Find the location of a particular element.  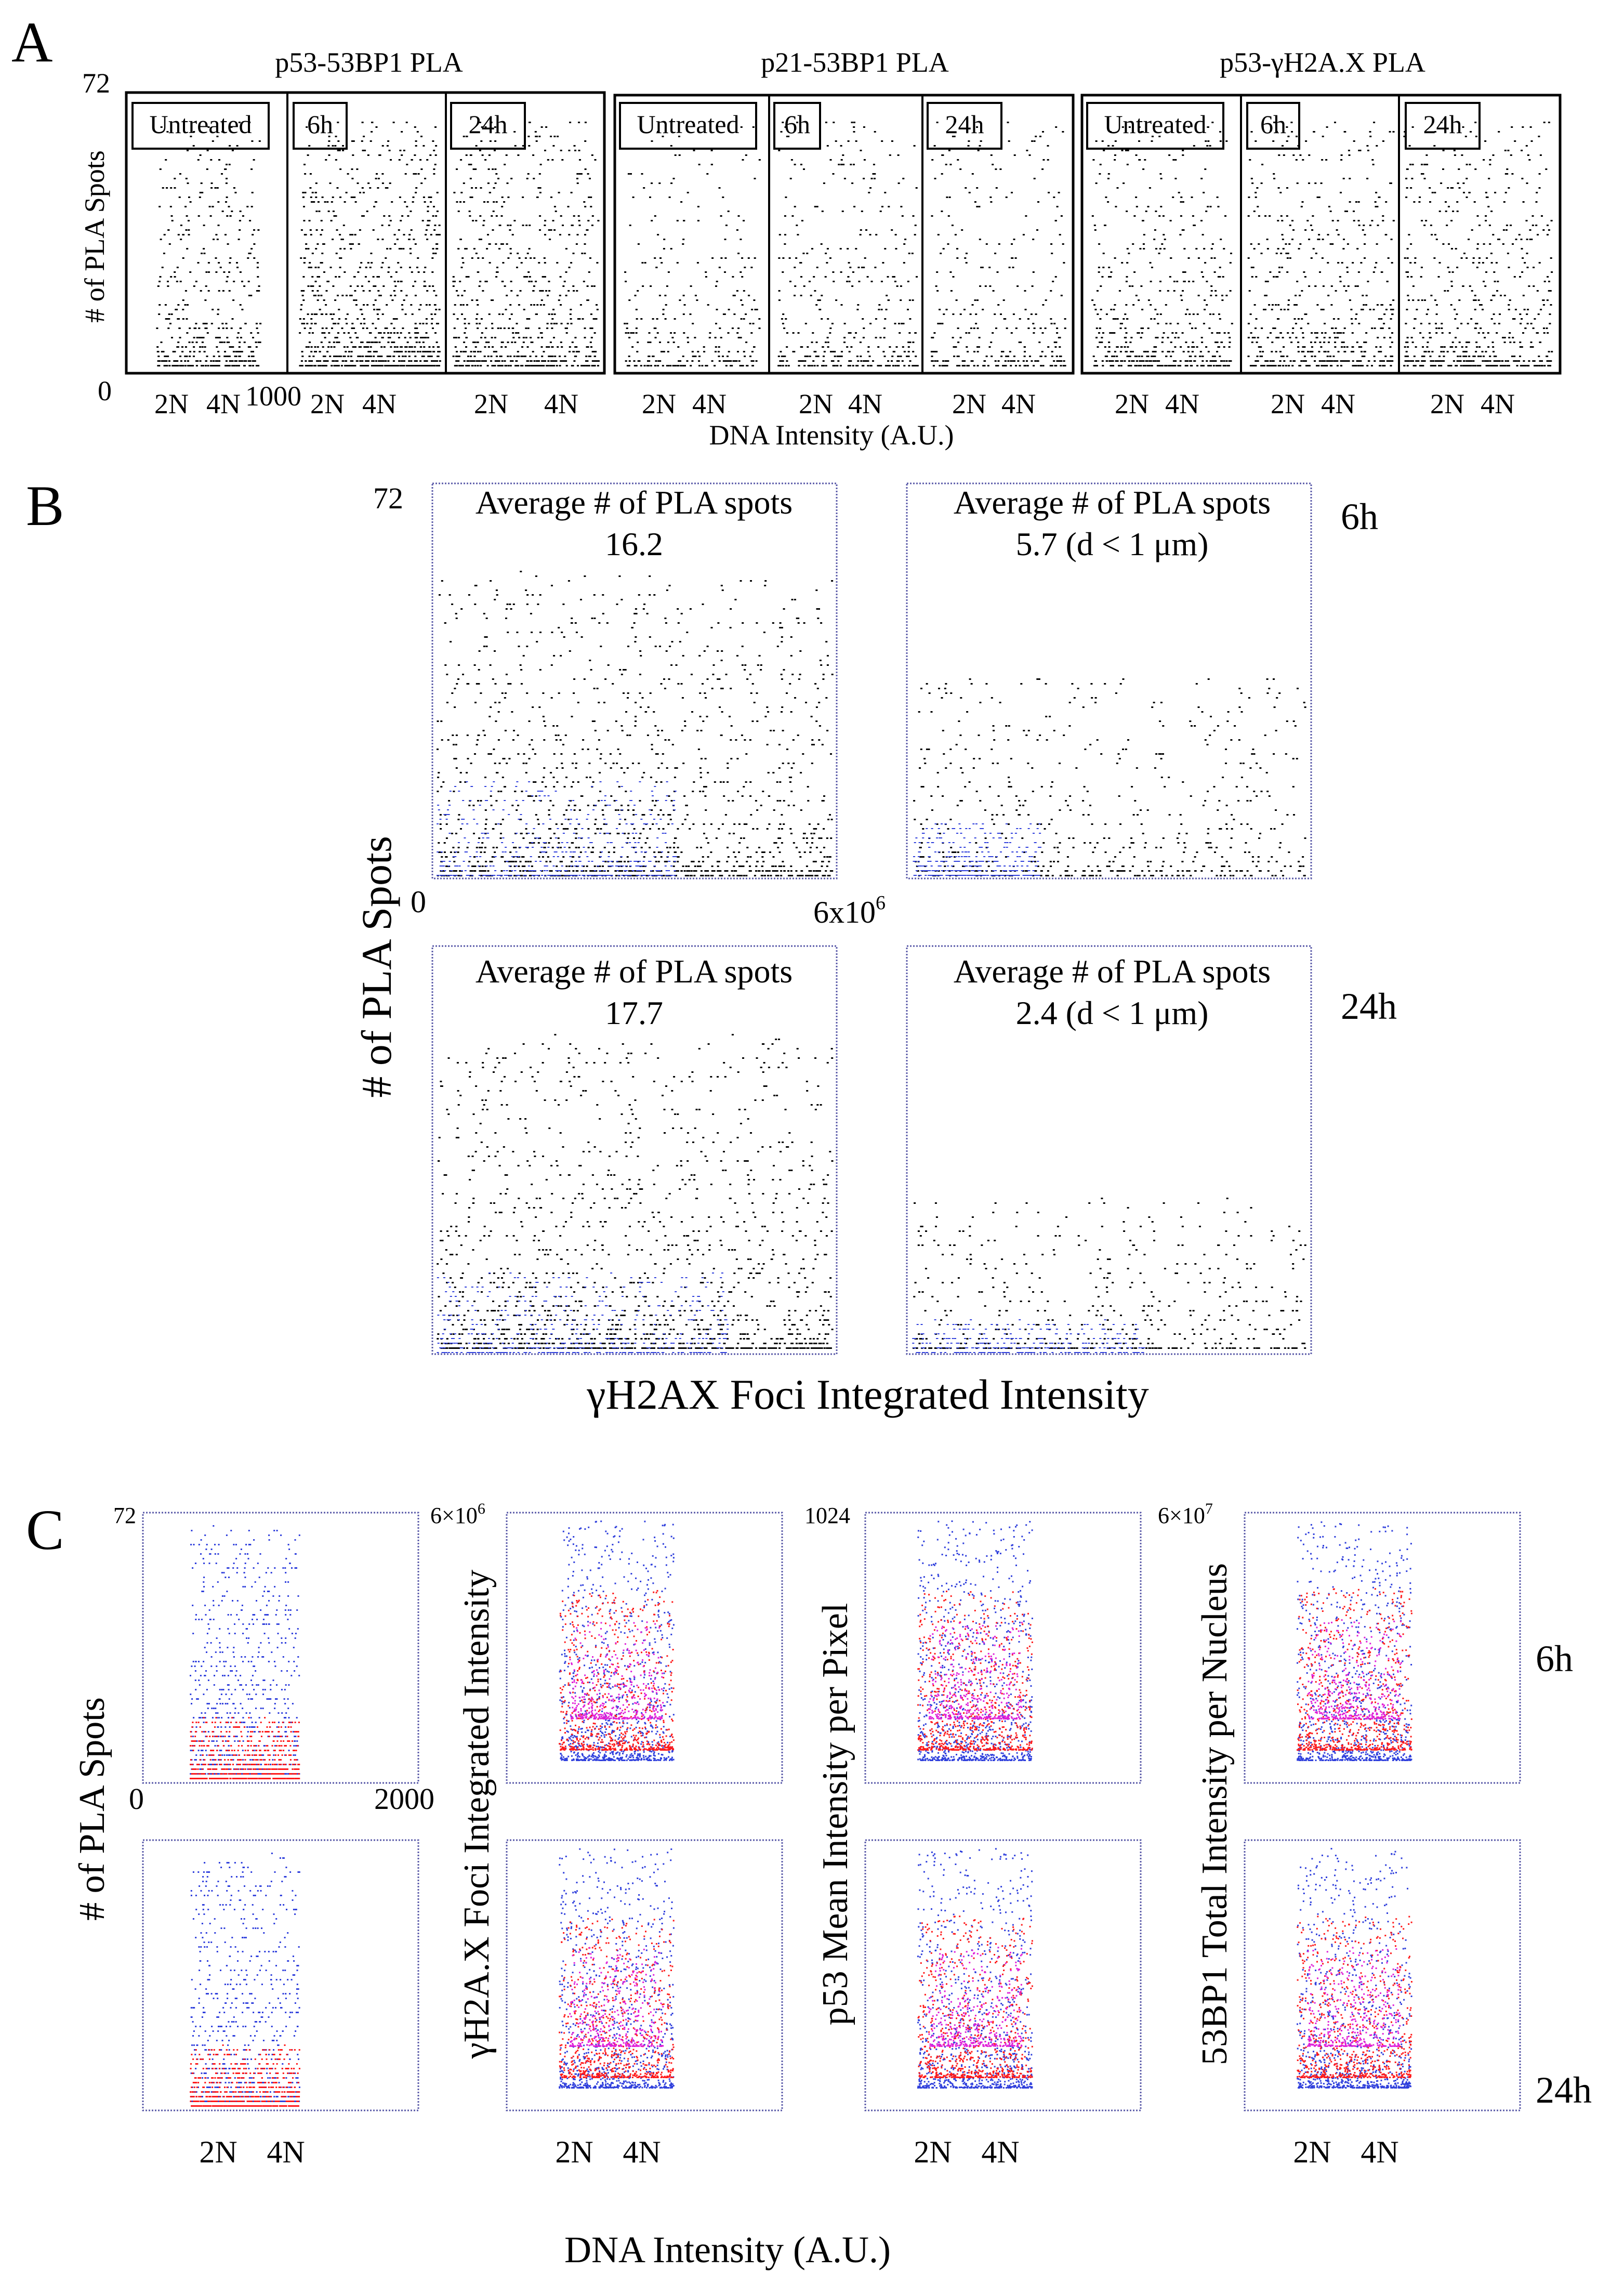

panel-b-points-6h-all-dense is located at coordinates (557, 828).